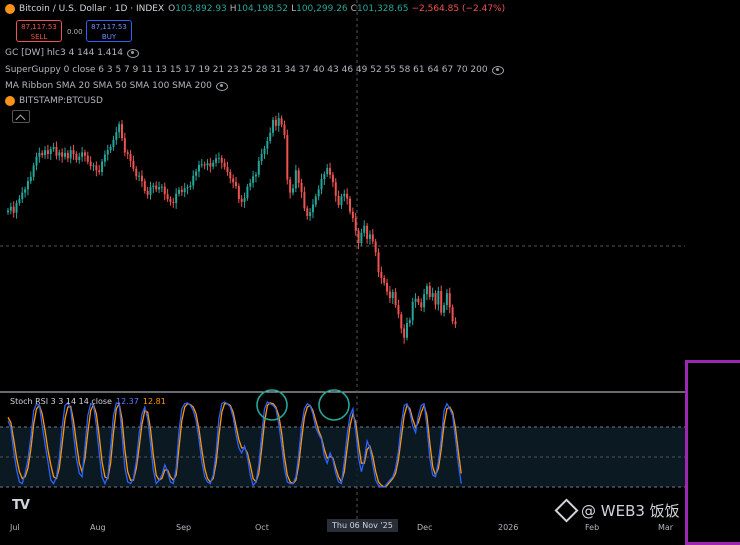 The image size is (740, 545). I want to click on ohlc-key: H, so click(233, 9).